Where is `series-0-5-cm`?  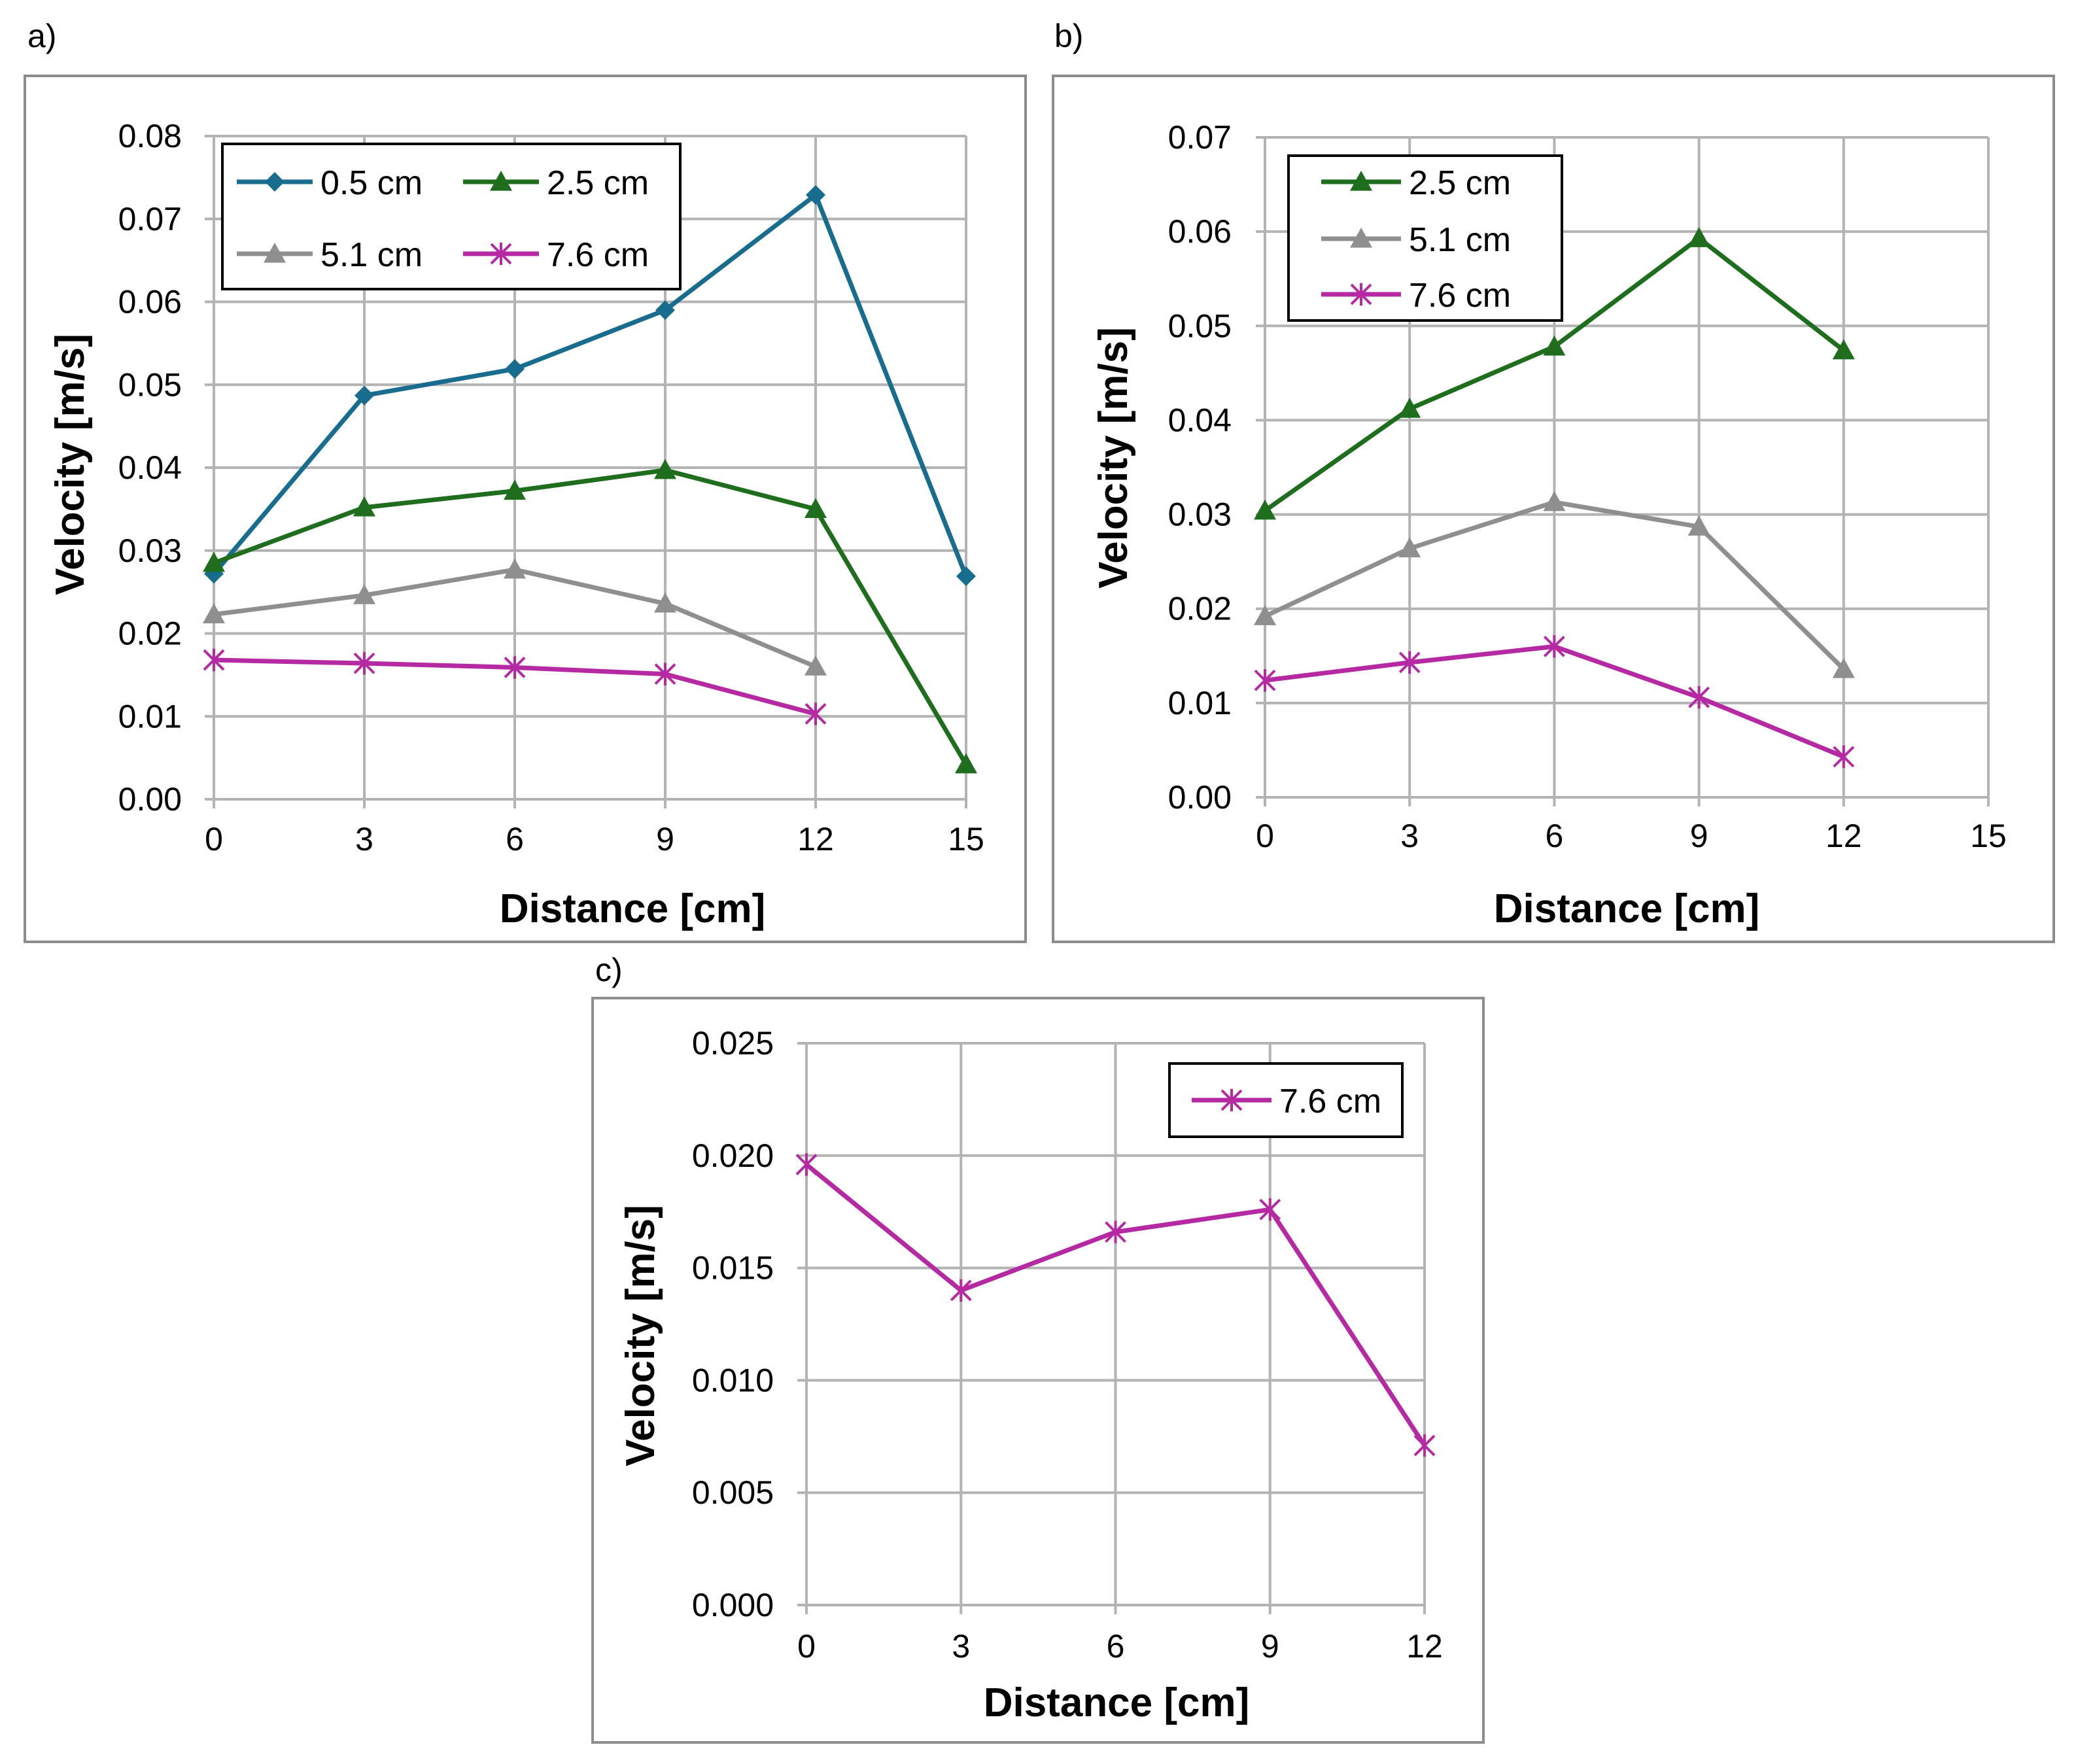 series-0-5-cm is located at coordinates (590, 385).